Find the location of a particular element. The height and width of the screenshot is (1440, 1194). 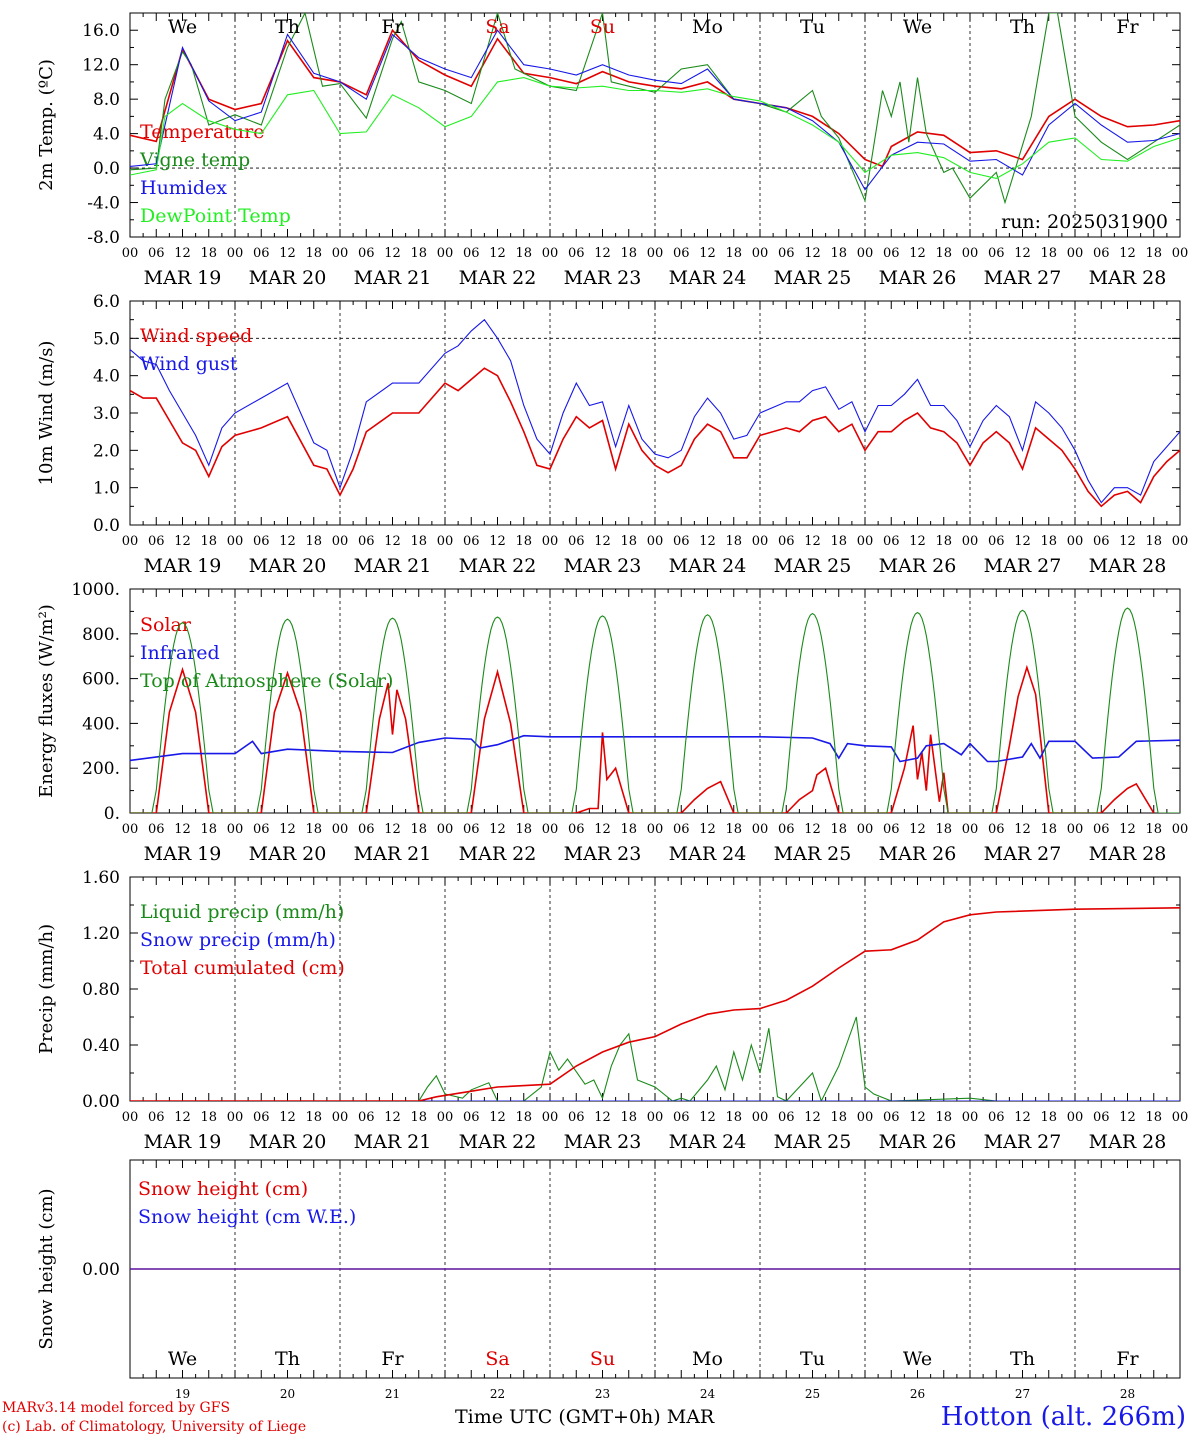

date-label: MAR 22 is located at coordinates (498, 1142).